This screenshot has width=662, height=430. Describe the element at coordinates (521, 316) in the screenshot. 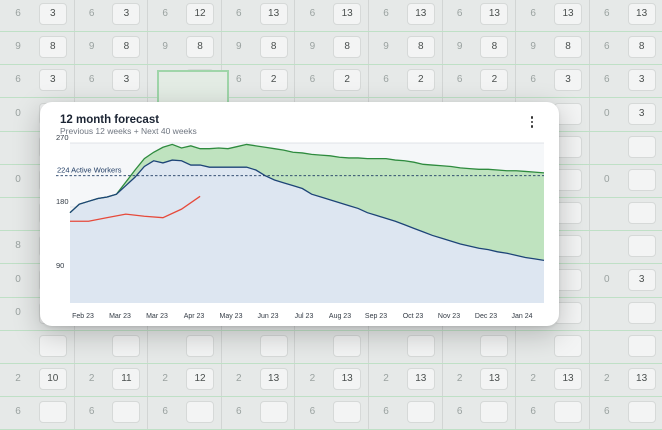

I see `x-tick-label: Jan 24` at that location.